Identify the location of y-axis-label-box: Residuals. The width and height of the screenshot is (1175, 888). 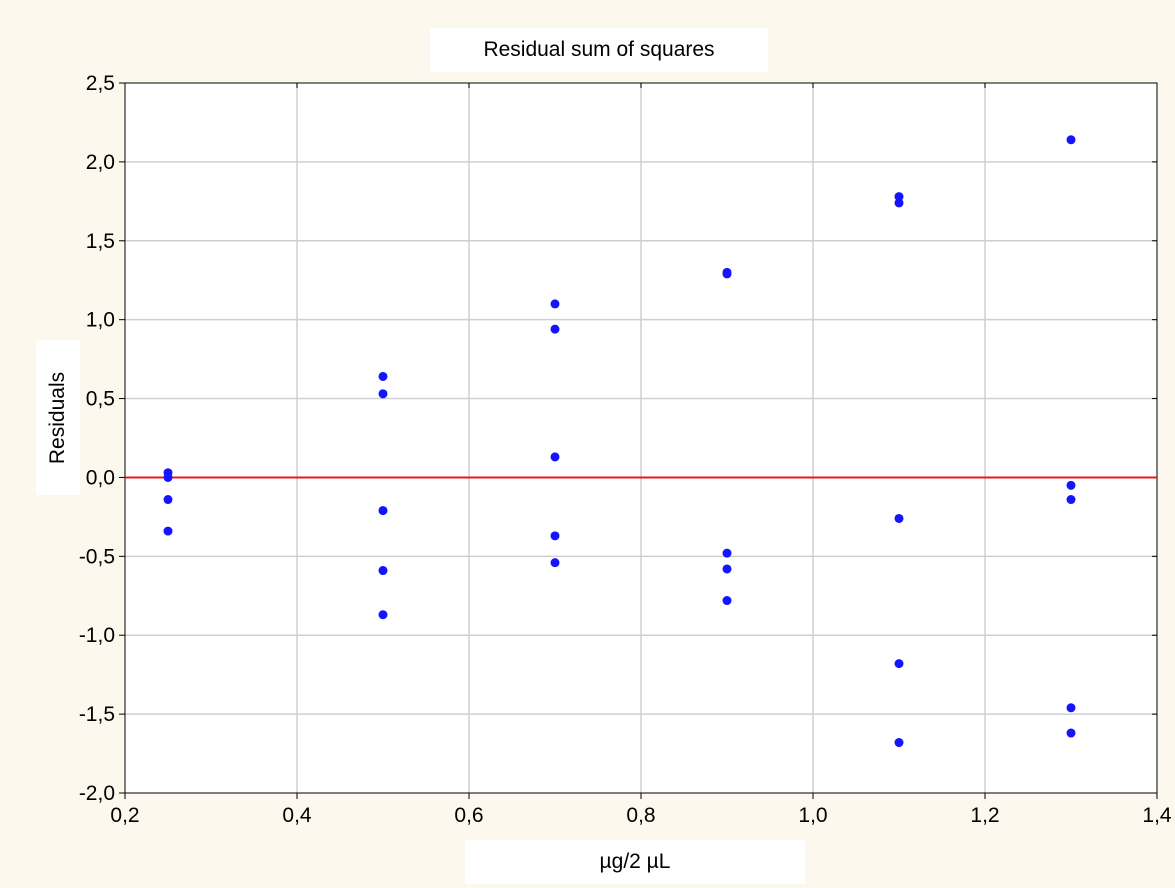
(58, 417).